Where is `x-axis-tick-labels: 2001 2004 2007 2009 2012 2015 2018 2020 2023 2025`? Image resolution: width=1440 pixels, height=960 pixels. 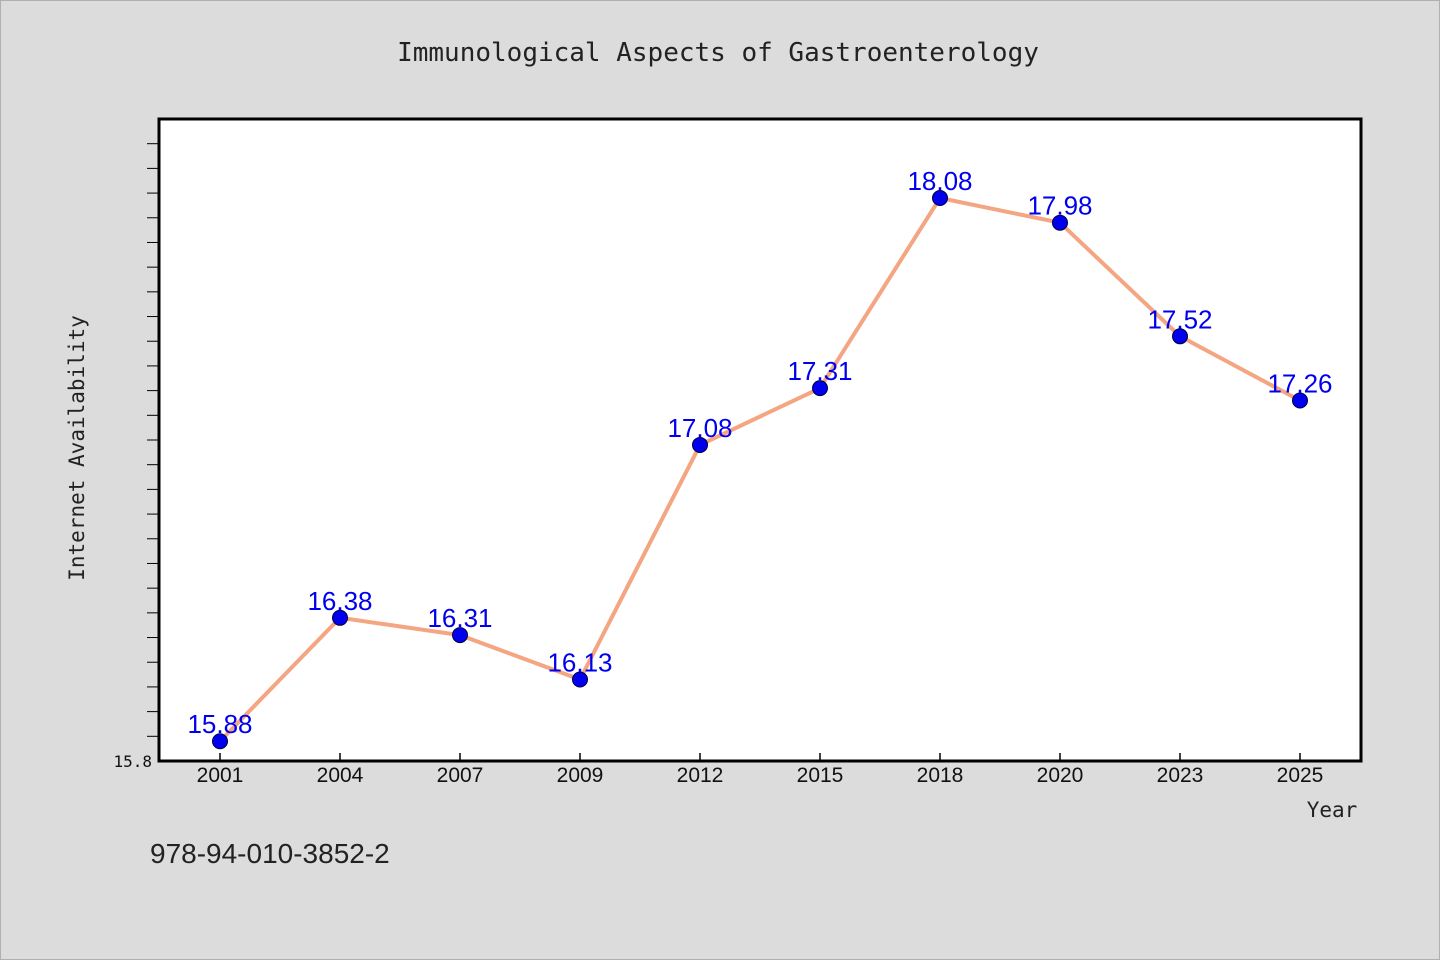 x-axis-tick-labels: 2001 2004 2007 2009 2012 2015 2018 2020 2023 2025 is located at coordinates (760, 775).